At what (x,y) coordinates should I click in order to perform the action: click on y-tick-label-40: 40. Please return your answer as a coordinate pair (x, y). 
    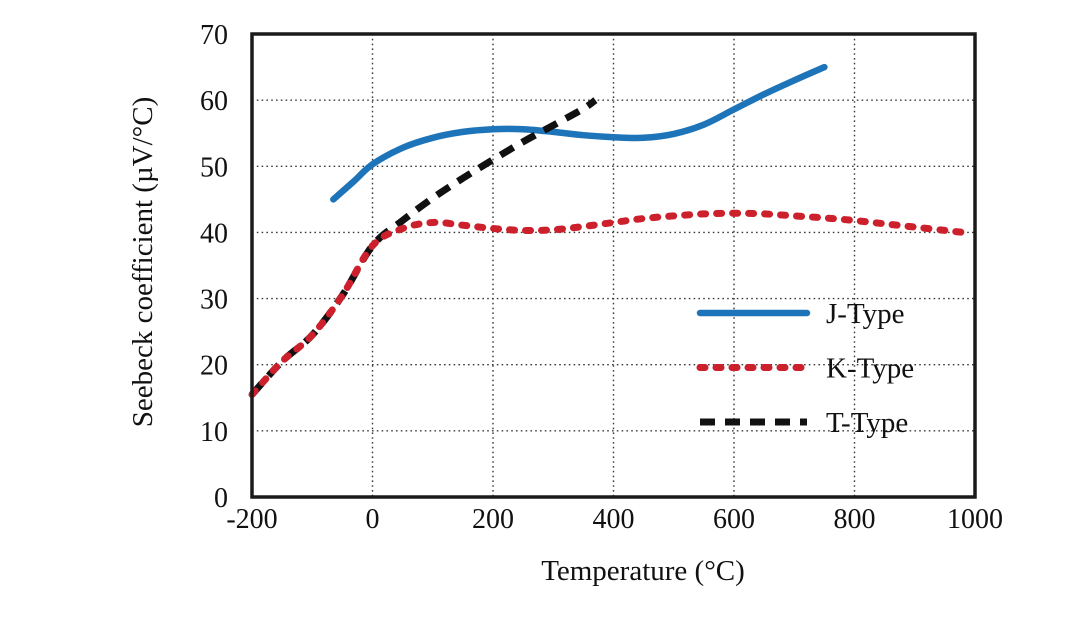
    Looking at the image, I should click on (214, 233).